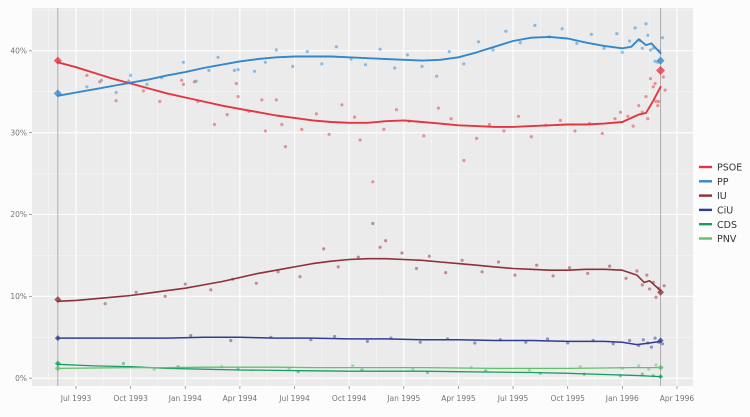 The height and width of the screenshot is (417, 750). Describe the element at coordinates (722, 196) in the screenshot. I see `legend-label-IU: IU` at that location.